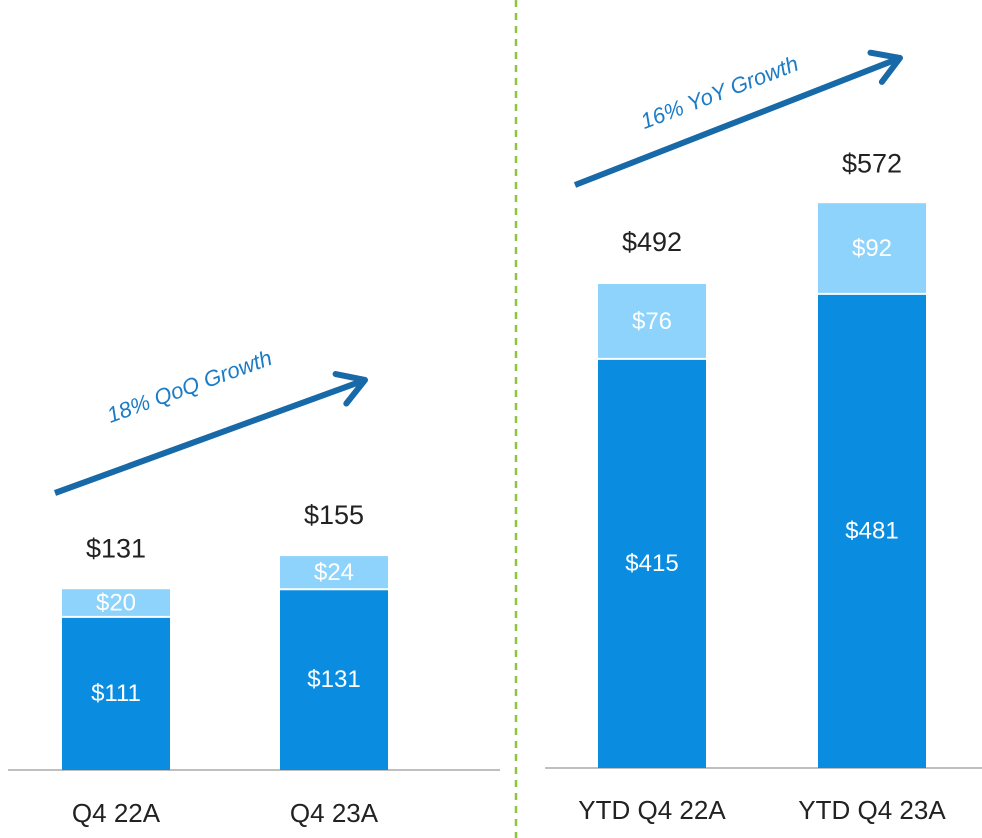 This screenshot has width=982, height=838. What do you see at coordinates (190, 386) in the screenshot?
I see `growth-annotation: 18% QoQ Growth` at bounding box center [190, 386].